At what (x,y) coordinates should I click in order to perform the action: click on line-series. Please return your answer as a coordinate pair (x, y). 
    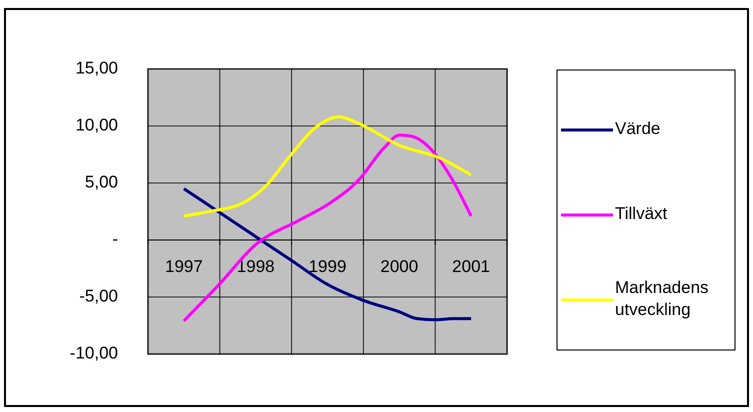
    Looking at the image, I should click on (327, 166).